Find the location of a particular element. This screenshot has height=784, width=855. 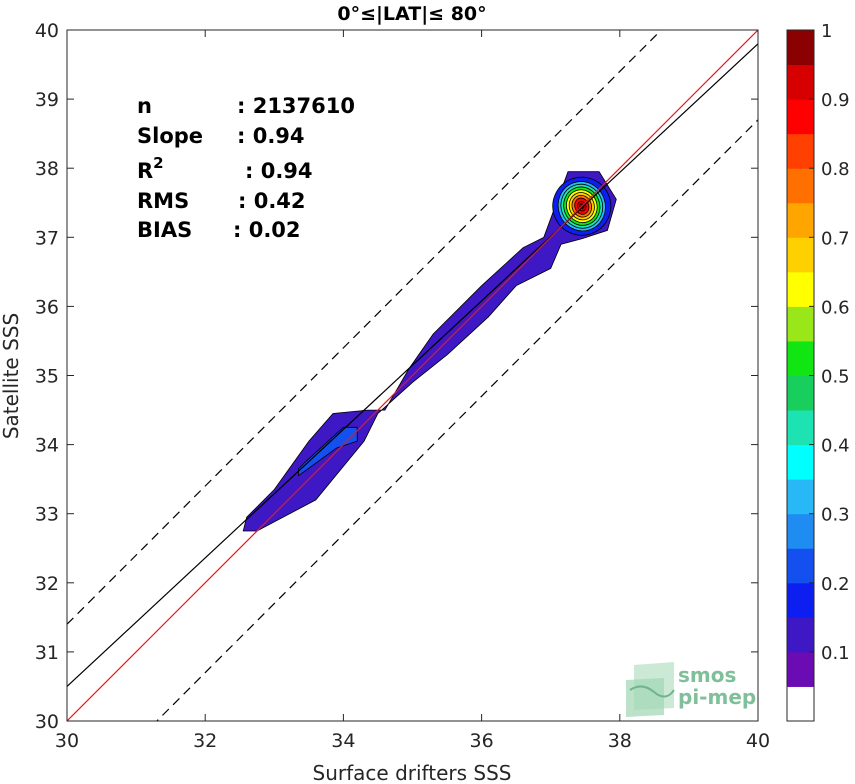

logo-line1: smos is located at coordinates (707, 675).